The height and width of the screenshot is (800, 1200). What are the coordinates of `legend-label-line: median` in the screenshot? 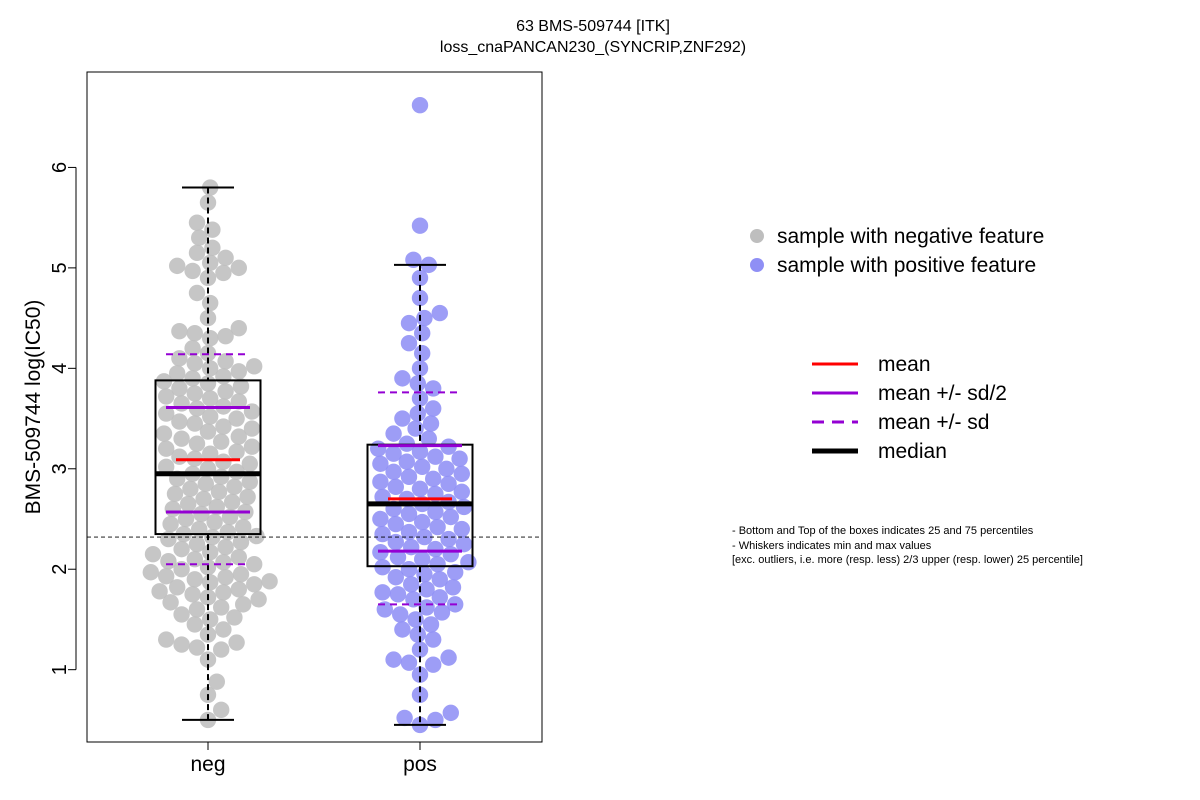 It's located at (912, 451).